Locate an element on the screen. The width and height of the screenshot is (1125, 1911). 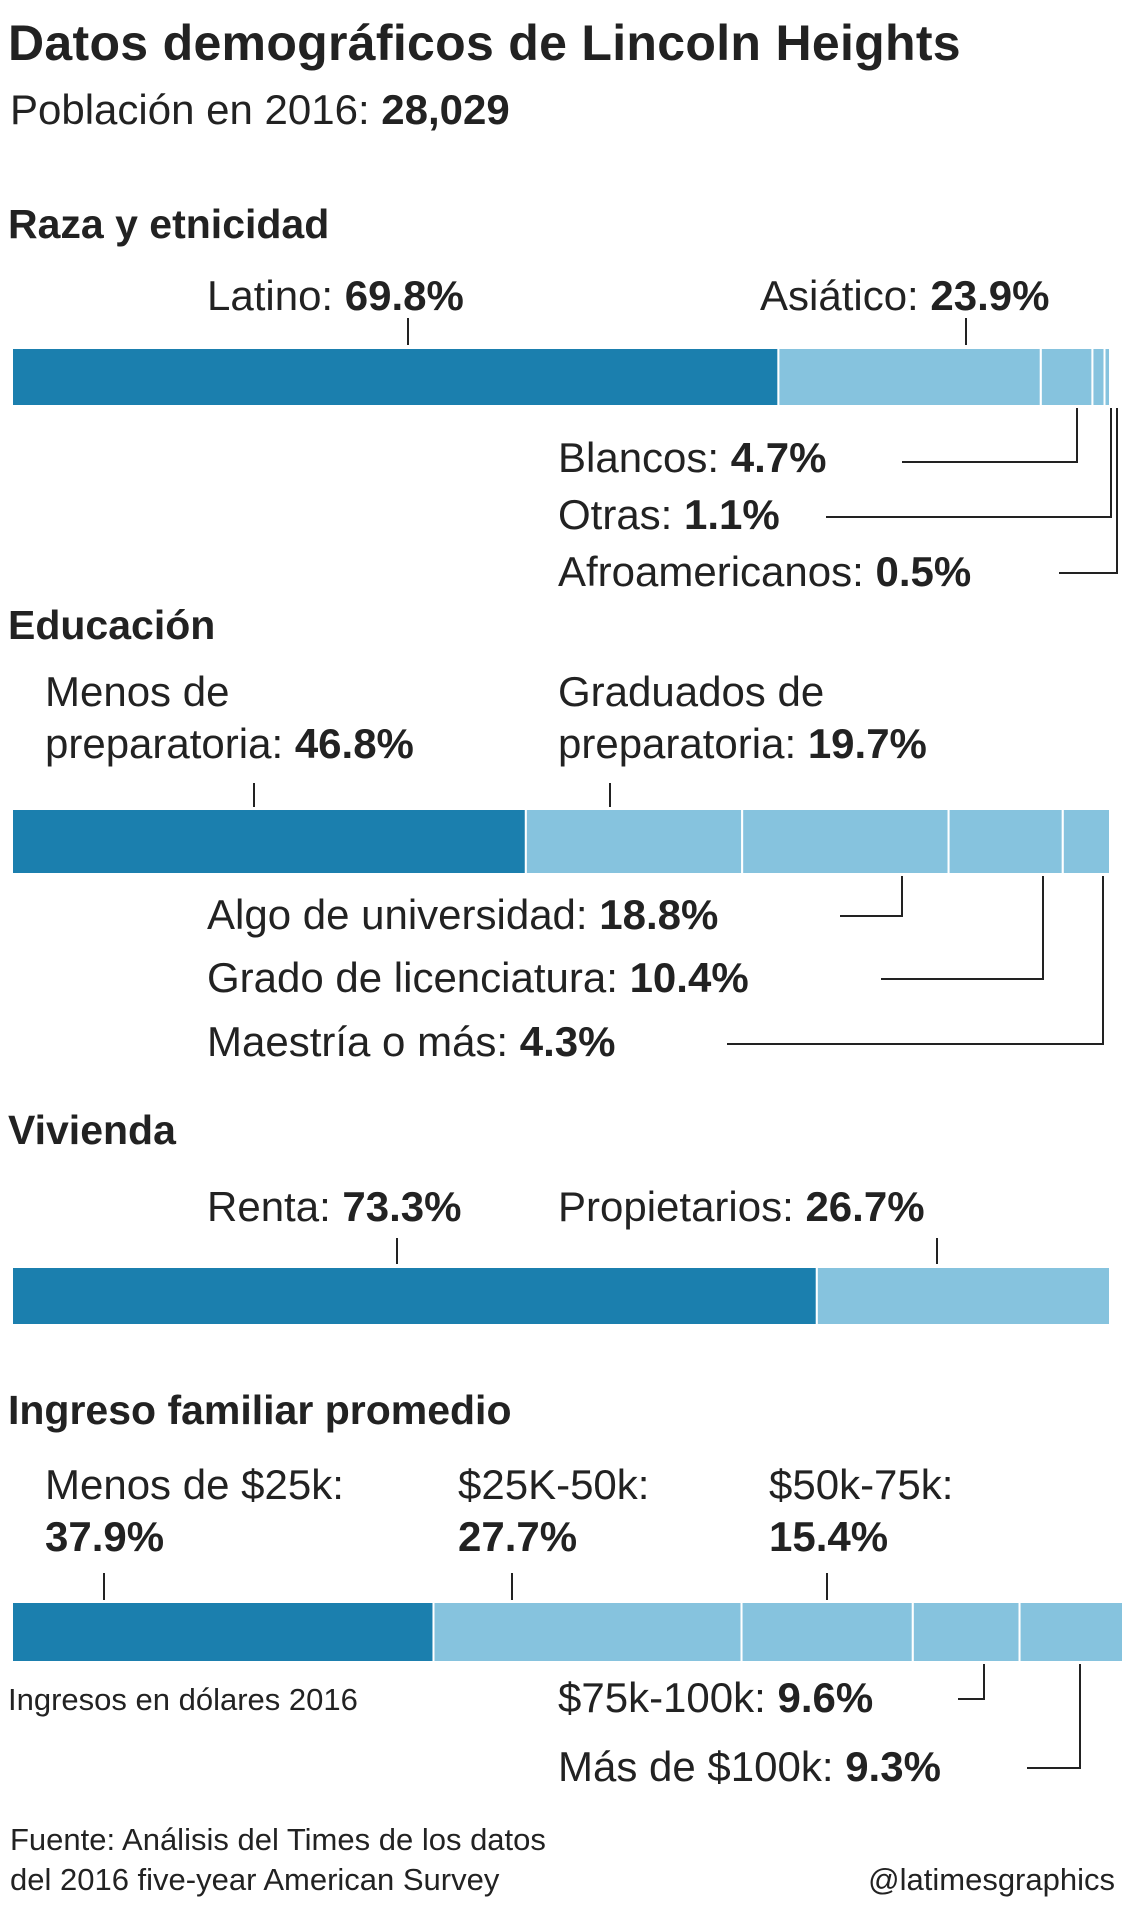
income-bar is located at coordinates (568, 1632).